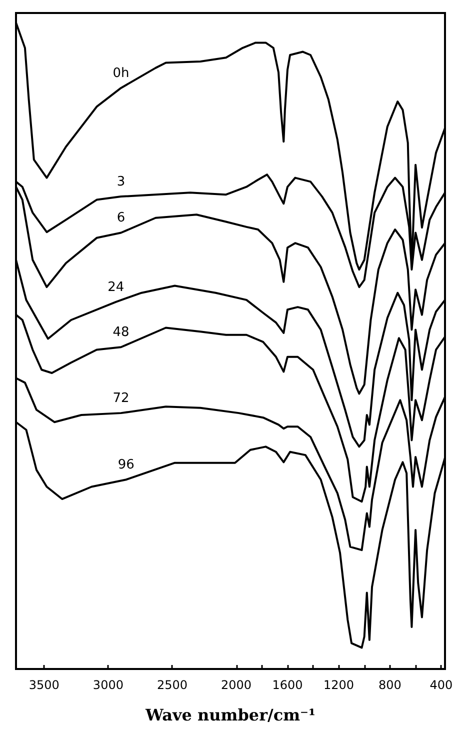 The image size is (454, 736). Describe the element at coordinates (116, 287) in the screenshot. I see `series-label: 24` at that location.